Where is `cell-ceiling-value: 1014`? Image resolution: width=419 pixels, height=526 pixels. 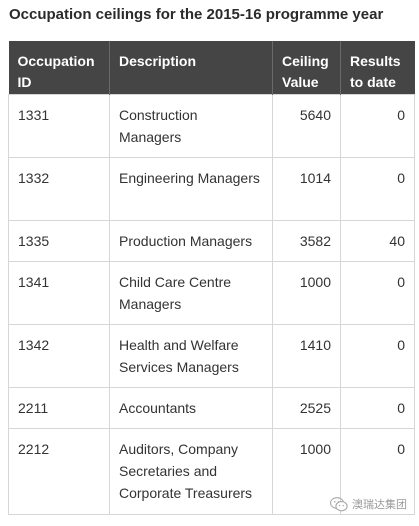 cell-ceiling-value: 1014 is located at coordinates (306, 188).